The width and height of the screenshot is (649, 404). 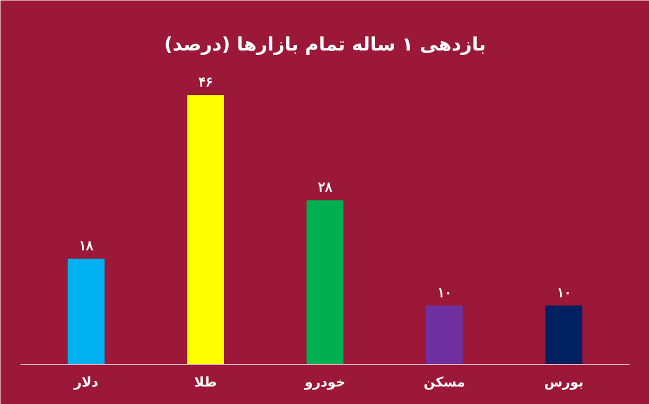 I want to click on x-tick-label: طلا, so click(x=205, y=383).